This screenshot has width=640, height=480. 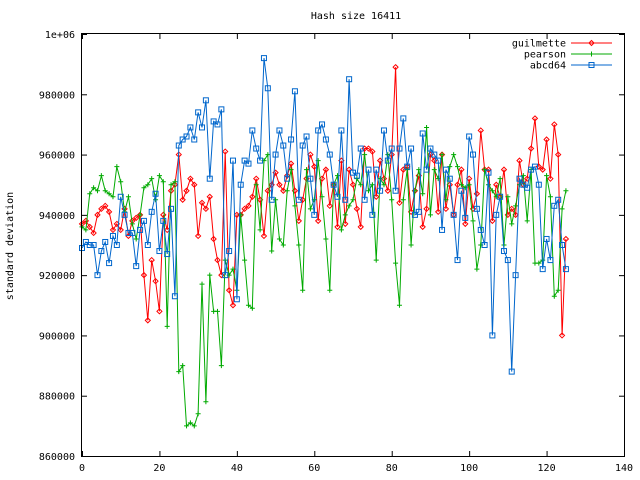 I want to click on x-tick-label: 60, so click(x=314, y=468).